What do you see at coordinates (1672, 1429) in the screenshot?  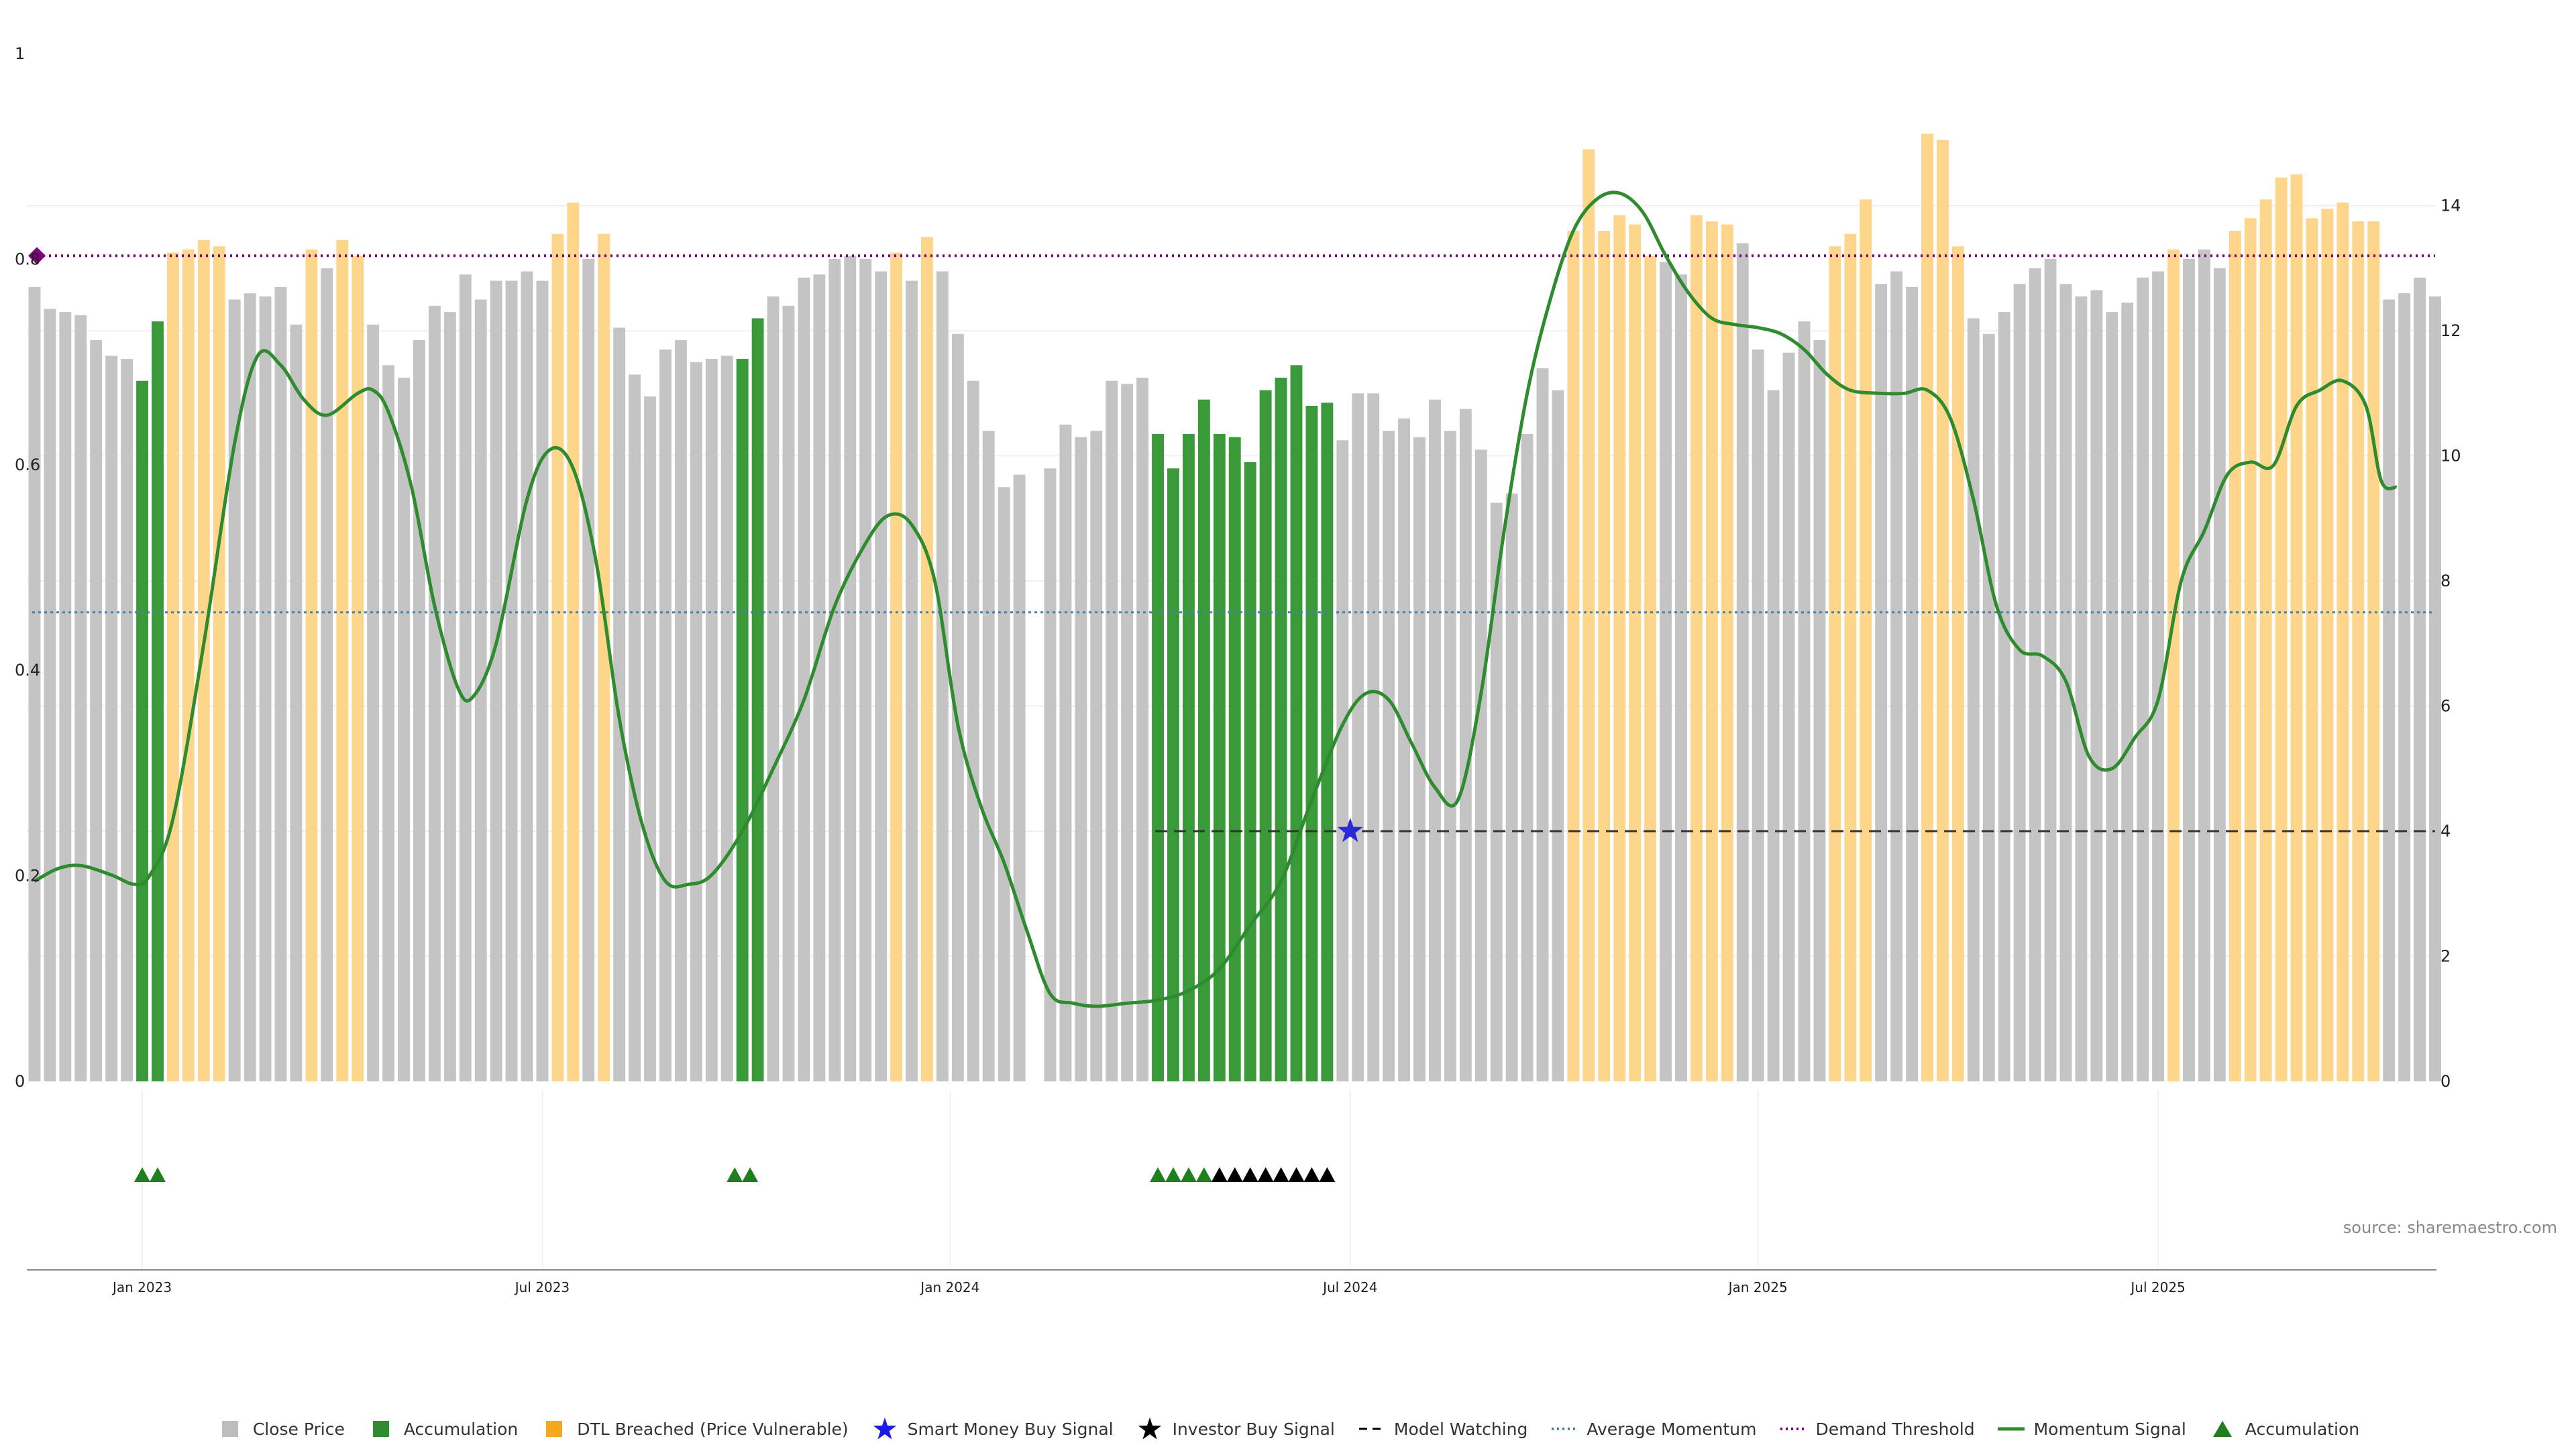 I see `legend-label: Average Momentum` at bounding box center [1672, 1429].